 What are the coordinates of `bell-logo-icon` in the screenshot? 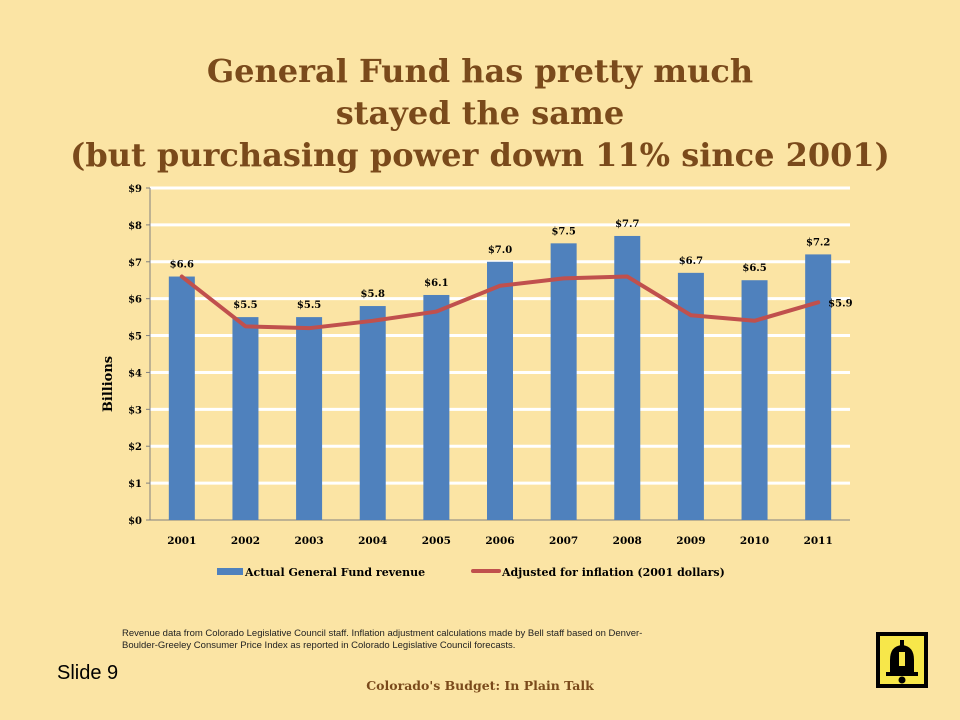 It's located at (902, 660).